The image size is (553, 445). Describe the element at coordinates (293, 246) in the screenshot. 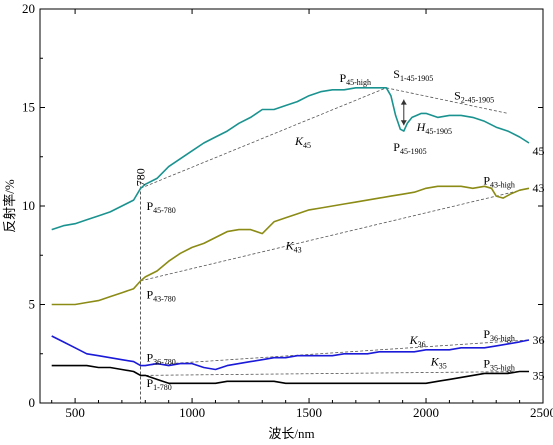

I see `annotation-k43: K43` at that location.